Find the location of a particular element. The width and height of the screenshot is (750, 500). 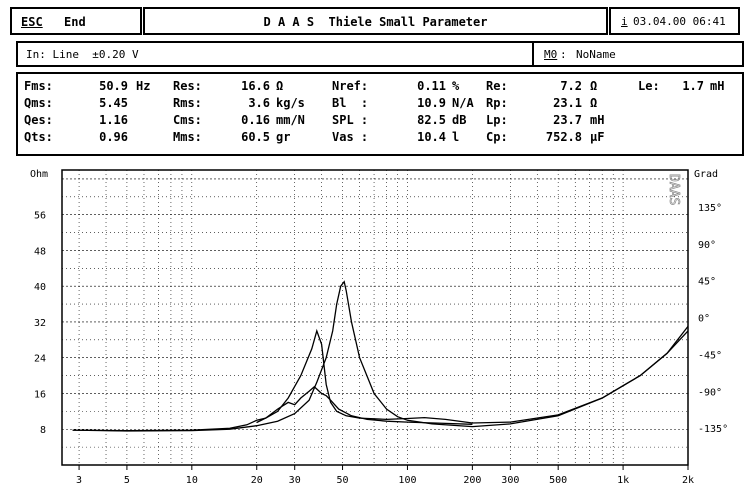

param-label: Rp: is located at coordinates (497, 103).